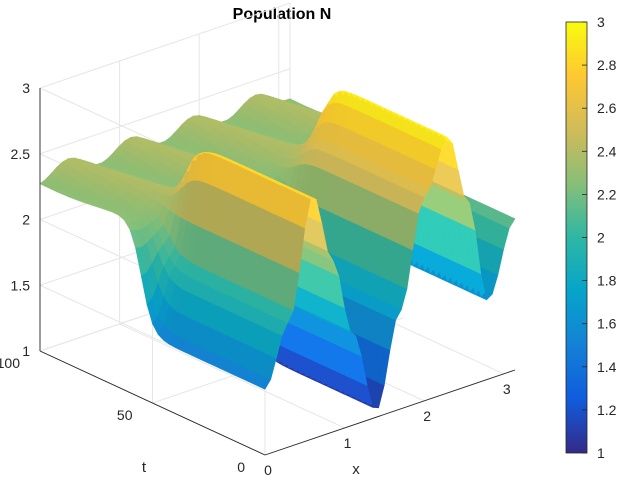 The height and width of the screenshot is (482, 624). Describe the element at coordinates (607, 324) in the screenshot. I see `colorbar-tick-label: 1.6` at that location.